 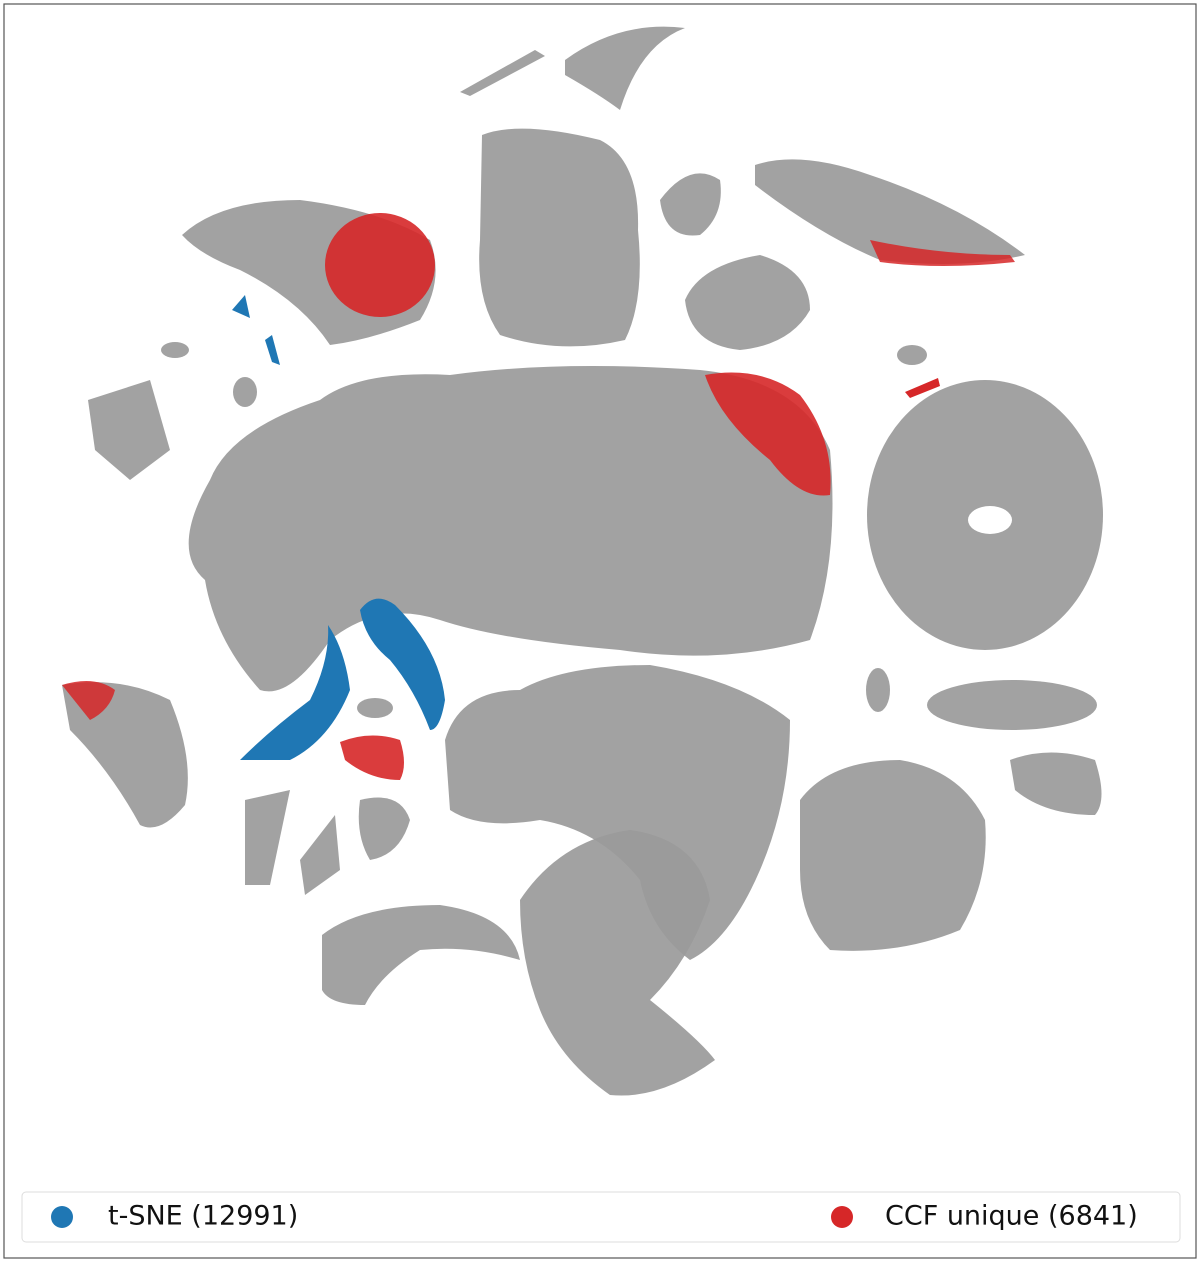 What do you see at coordinates (1011, 1216) in the screenshot?
I see `legend-label: CCF unique (6841)` at bounding box center [1011, 1216].